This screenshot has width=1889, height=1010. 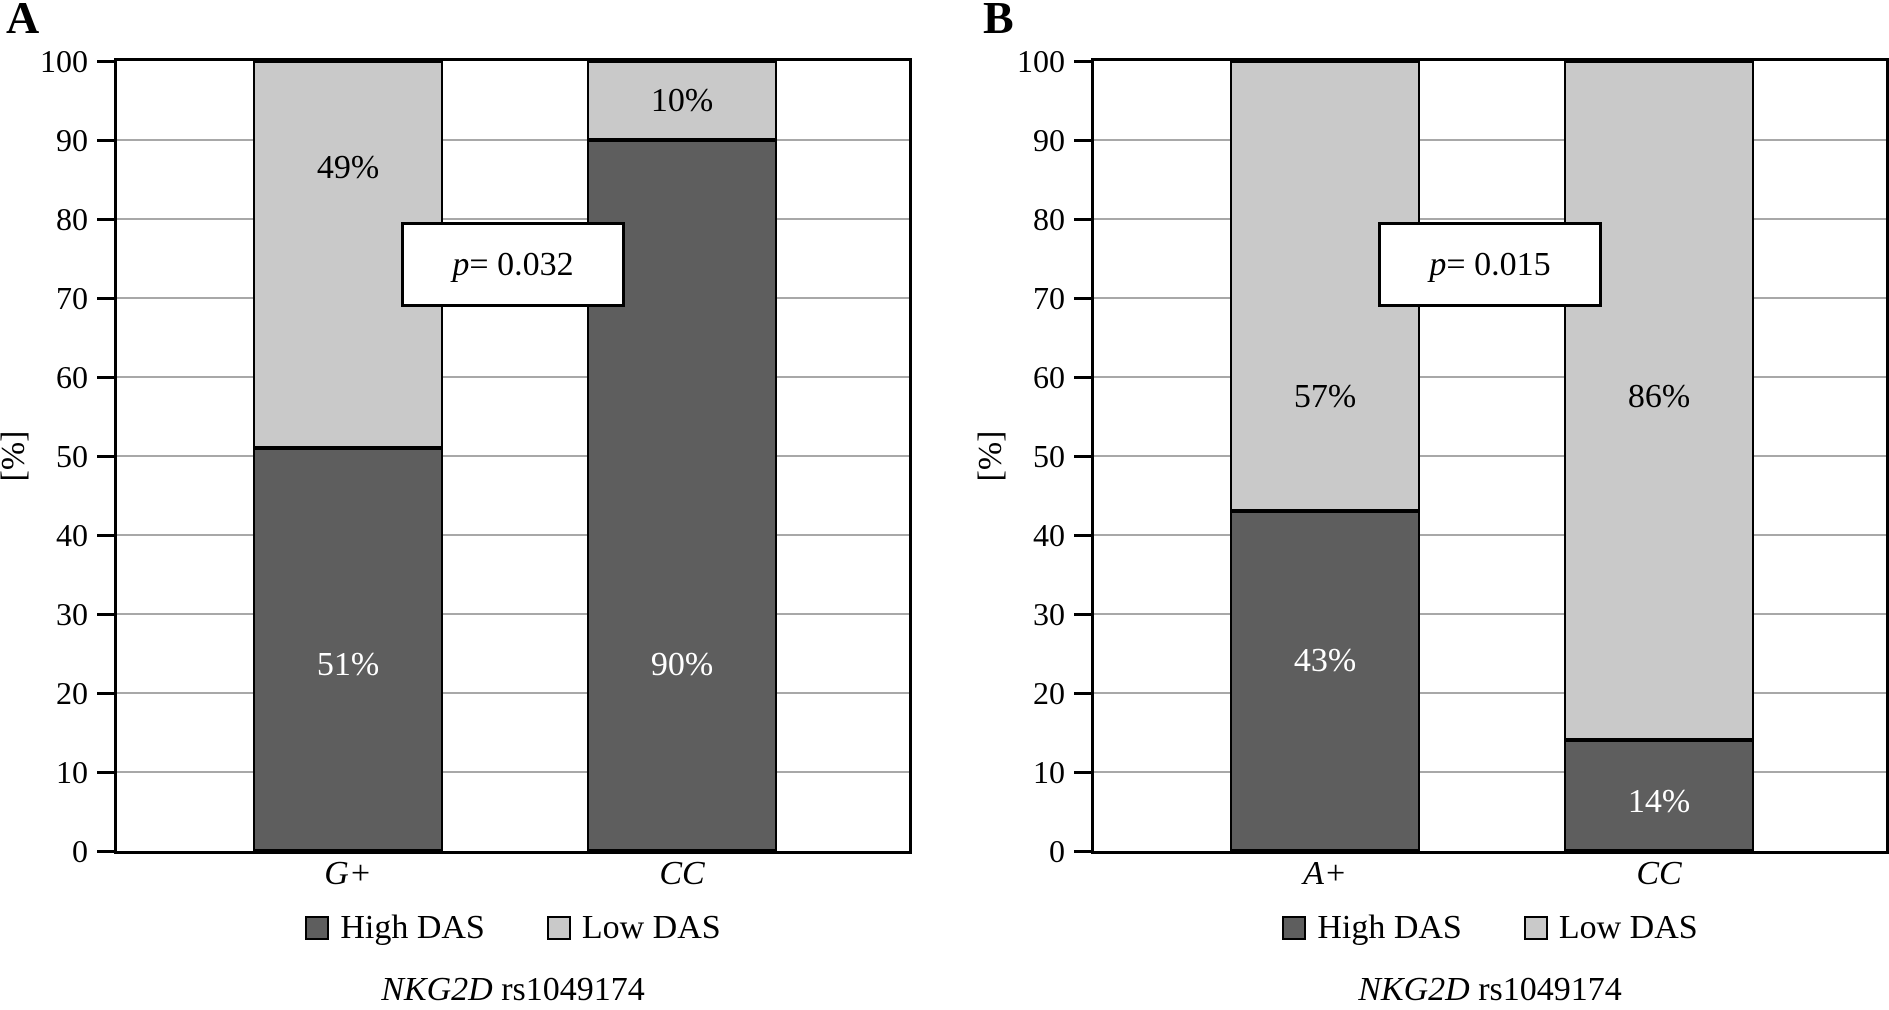 I want to click on gene-name: NKG2D, so click(x=1414, y=989).